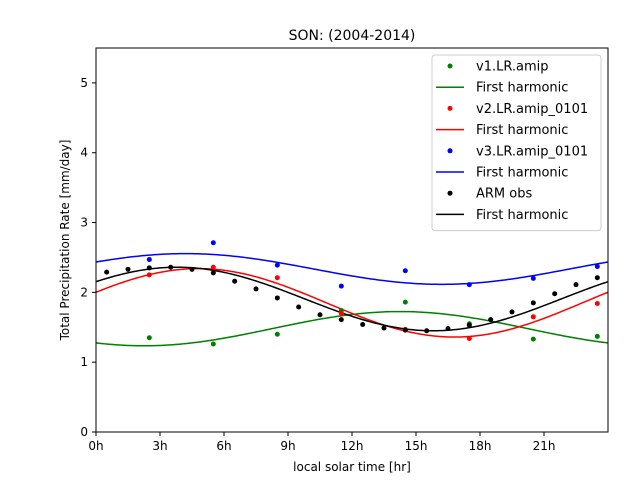 This screenshot has width=640, height=484. What do you see at coordinates (352, 467) in the screenshot?
I see `x-axis-label: local solar time [hr]` at bounding box center [352, 467].